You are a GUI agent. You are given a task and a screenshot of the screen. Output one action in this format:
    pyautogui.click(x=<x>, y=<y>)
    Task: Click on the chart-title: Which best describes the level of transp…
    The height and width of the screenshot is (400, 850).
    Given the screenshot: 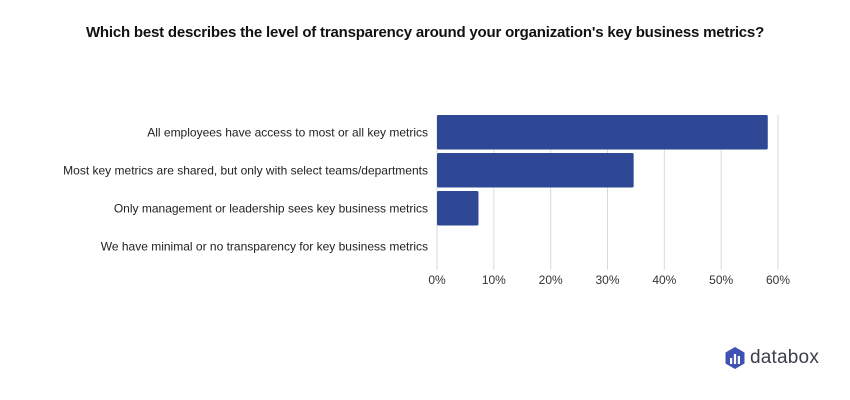 What is the action you would take?
    pyautogui.click(x=425, y=32)
    